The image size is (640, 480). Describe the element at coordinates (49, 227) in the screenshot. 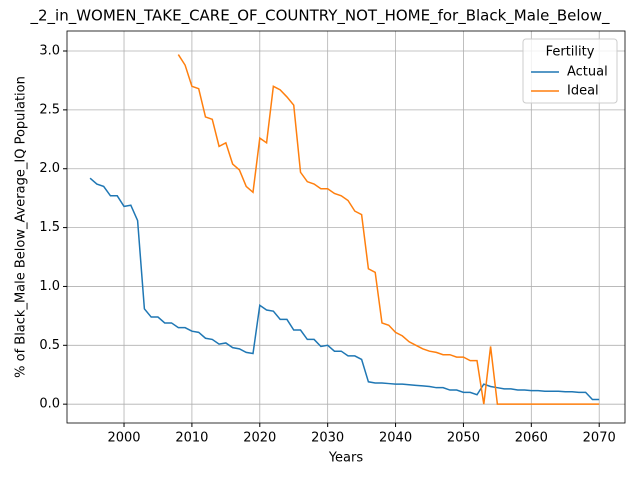

I see `y-tick-label: 1.5` at that location.